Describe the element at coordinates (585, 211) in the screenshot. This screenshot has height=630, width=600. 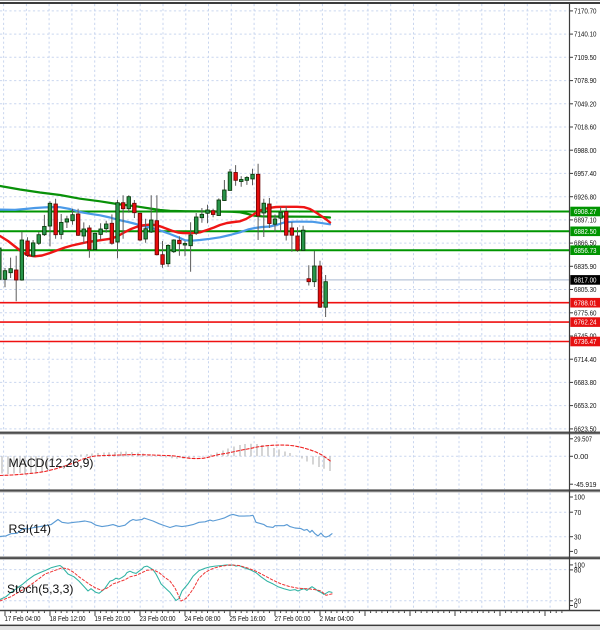
I see `svg-text: 6908.27` at that location.